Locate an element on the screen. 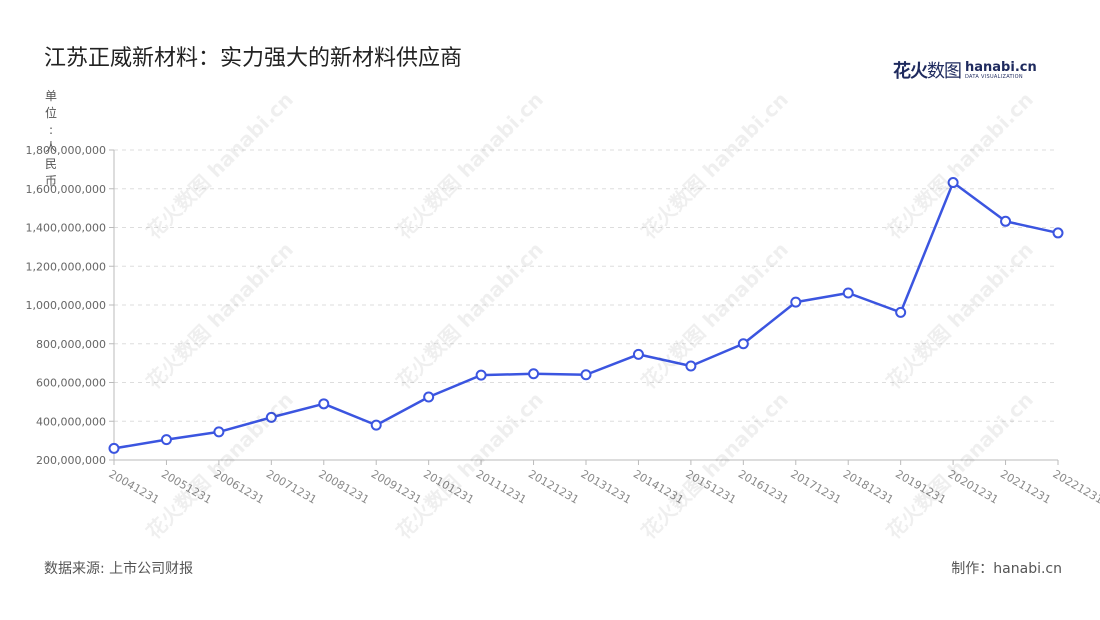 The height and width of the screenshot is (620, 1100). x-tick-label: 20091231 is located at coordinates (396, 486).